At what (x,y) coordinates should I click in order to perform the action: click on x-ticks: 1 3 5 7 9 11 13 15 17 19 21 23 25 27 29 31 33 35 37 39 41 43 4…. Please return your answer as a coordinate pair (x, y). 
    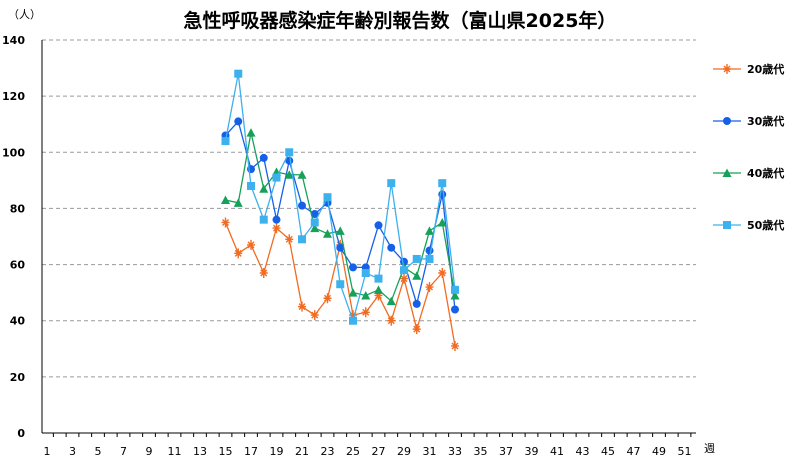
    Looking at the image, I should click on (368, 451).